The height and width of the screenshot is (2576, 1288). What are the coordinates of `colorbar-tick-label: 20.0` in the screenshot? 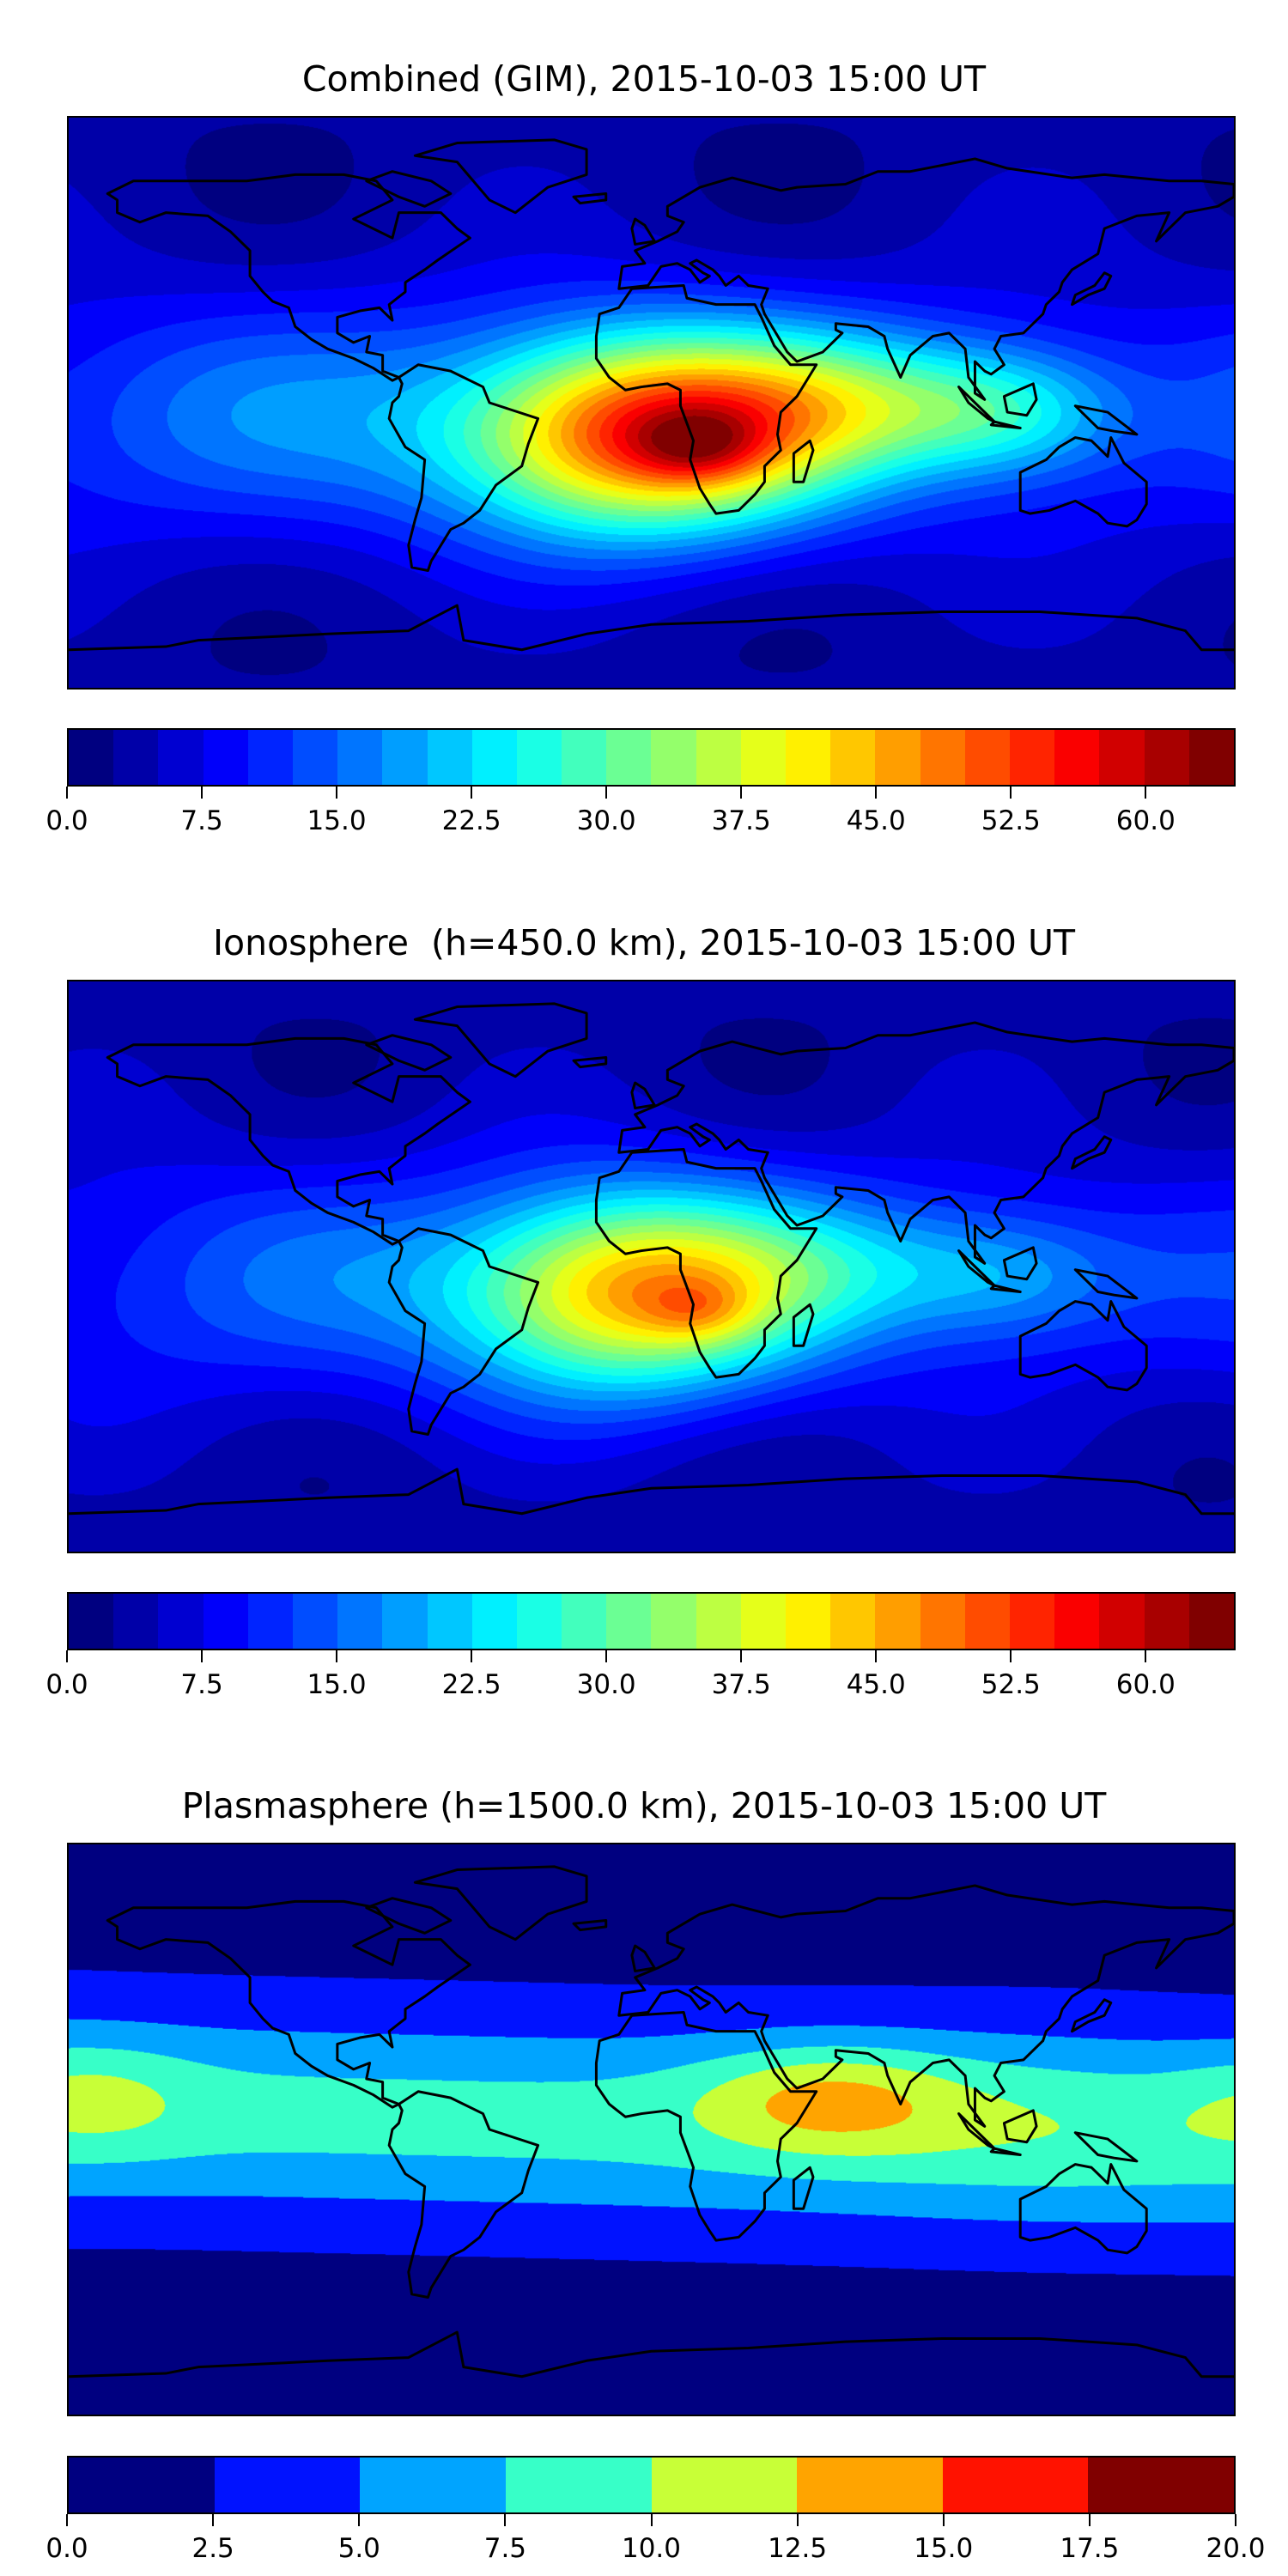 It's located at (1236, 2548).